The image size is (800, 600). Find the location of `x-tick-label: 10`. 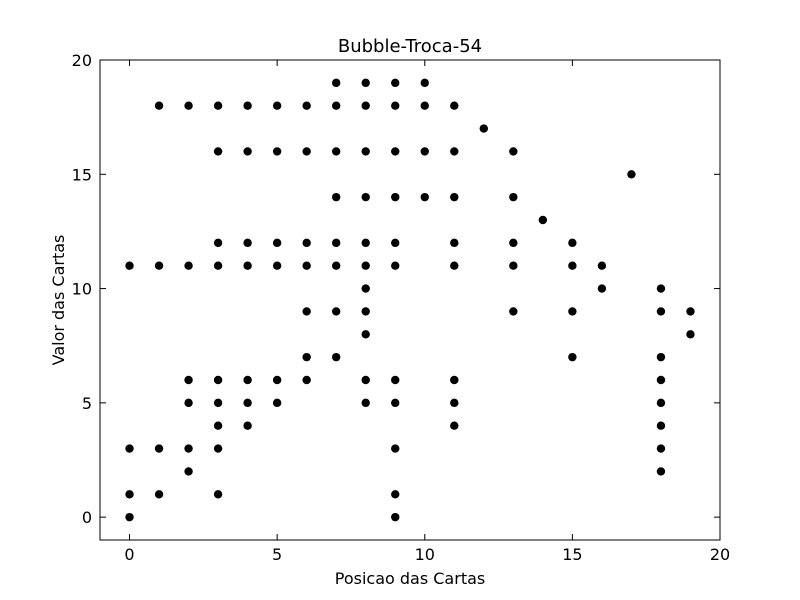

x-tick-label: 10 is located at coordinates (425, 554).